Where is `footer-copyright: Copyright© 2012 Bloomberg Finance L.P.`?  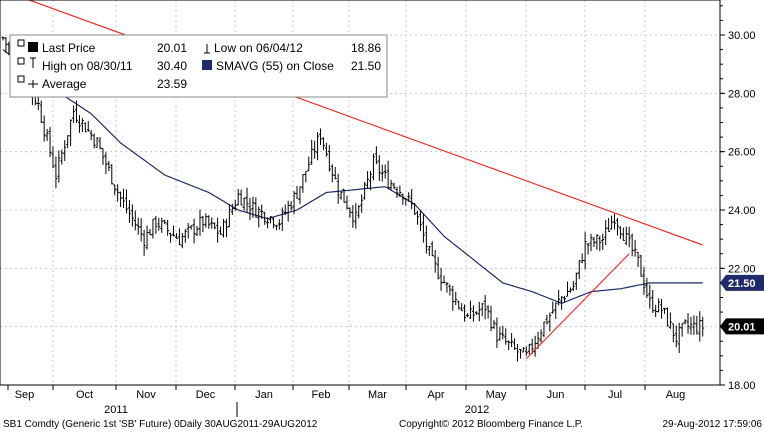 footer-copyright: Copyright© 2012 Bloomberg Finance L.P. is located at coordinates (491, 424).